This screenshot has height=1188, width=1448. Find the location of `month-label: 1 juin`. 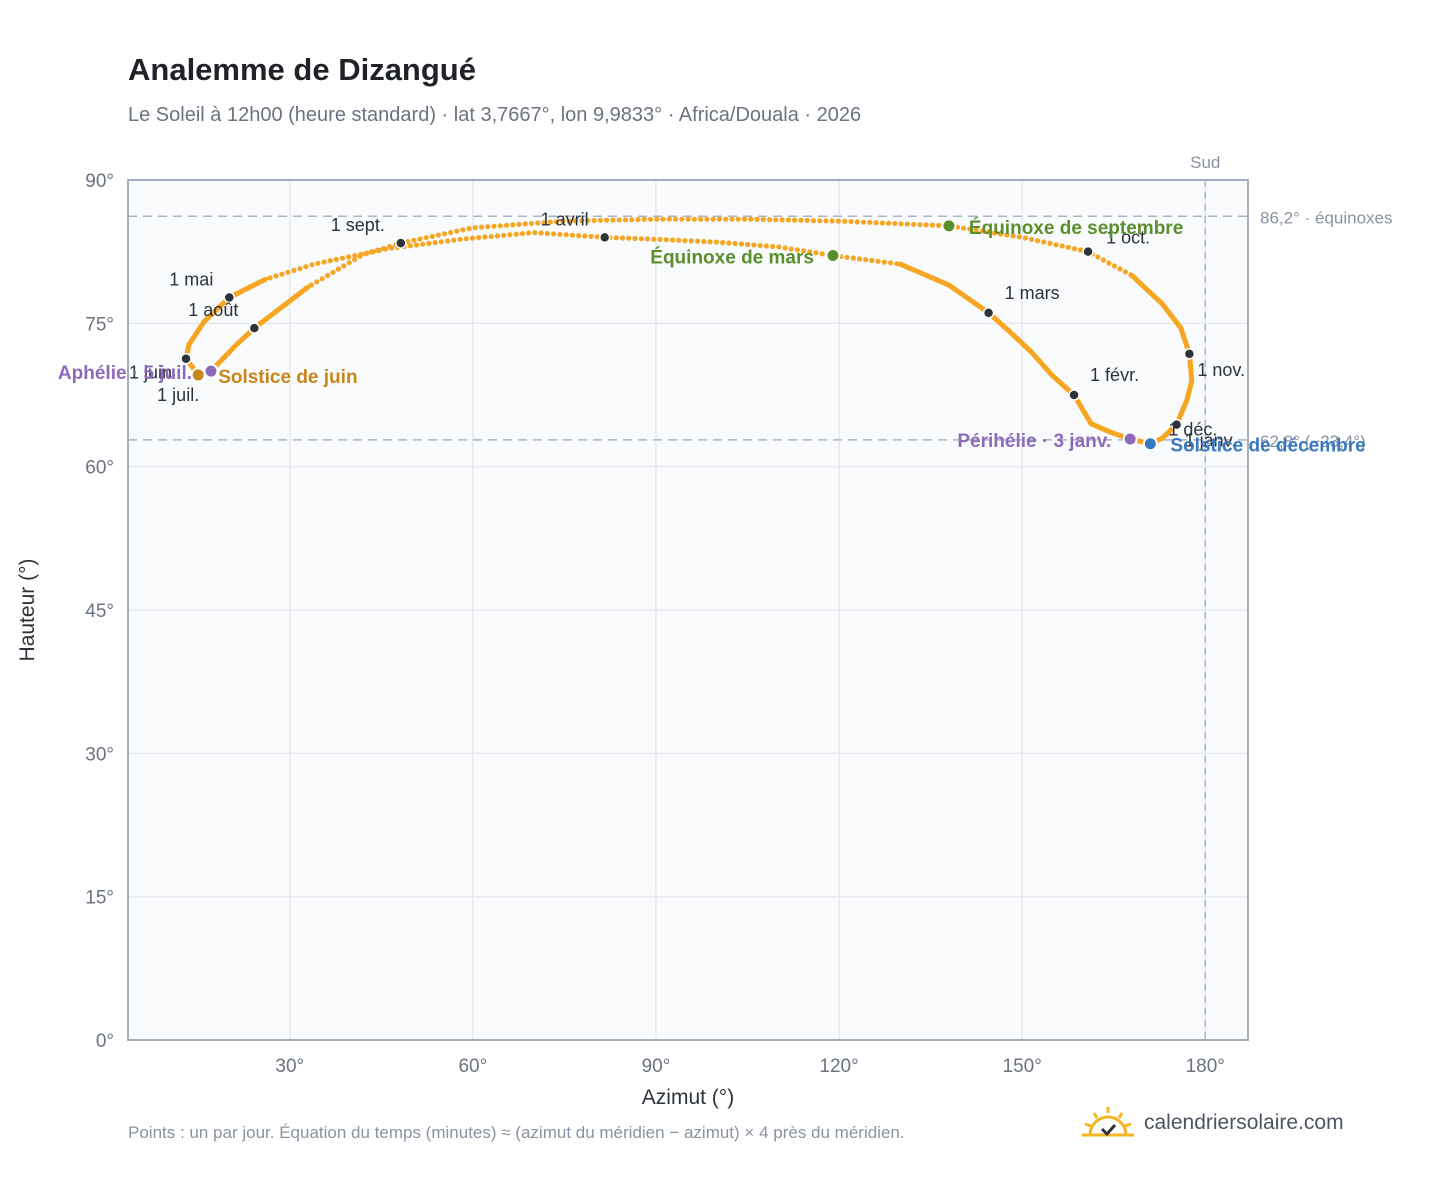

month-label: 1 juin is located at coordinates (150, 373).